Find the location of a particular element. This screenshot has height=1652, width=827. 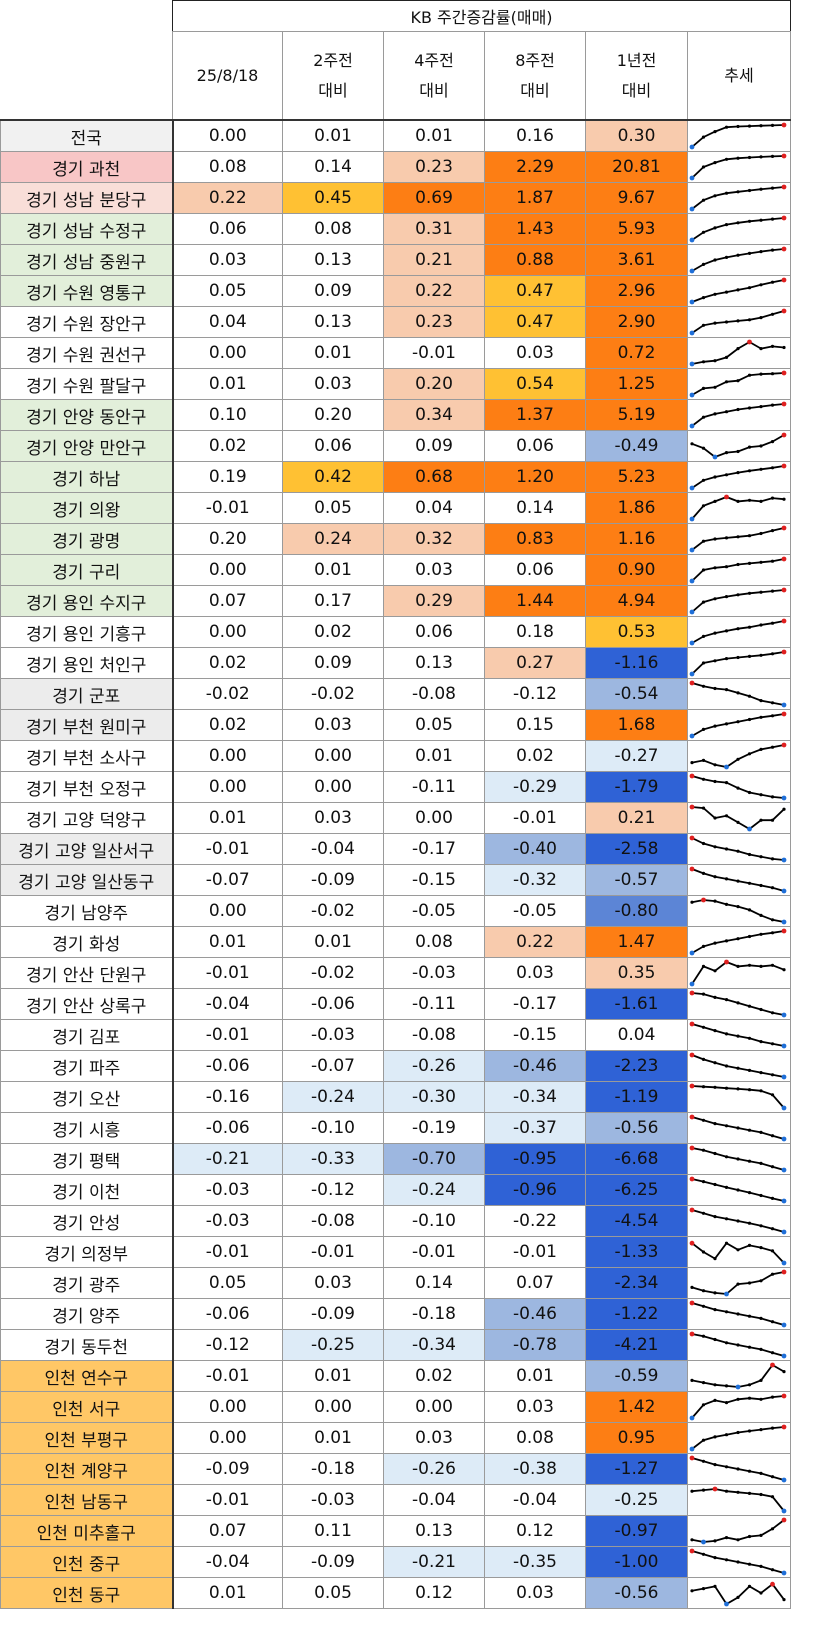

header-1y: 1년전 대비 is located at coordinates (636, 76).